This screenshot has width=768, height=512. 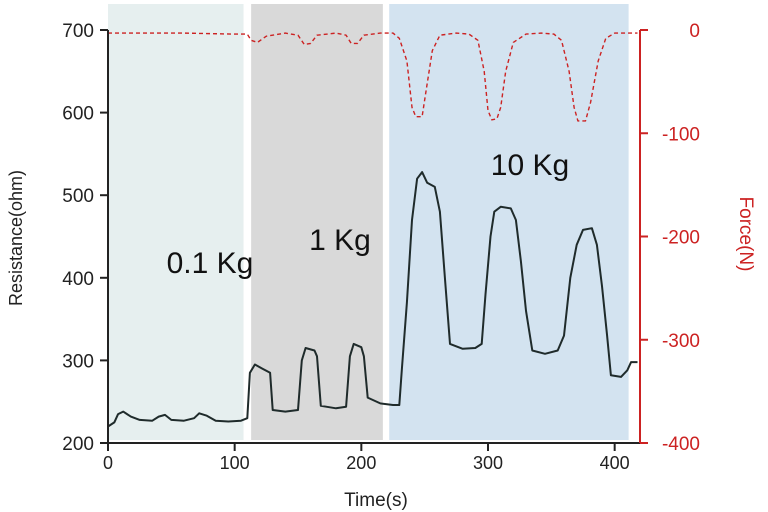 What do you see at coordinates (78, 114) in the screenshot?
I see `y-left-tick-label: 600` at bounding box center [78, 114].